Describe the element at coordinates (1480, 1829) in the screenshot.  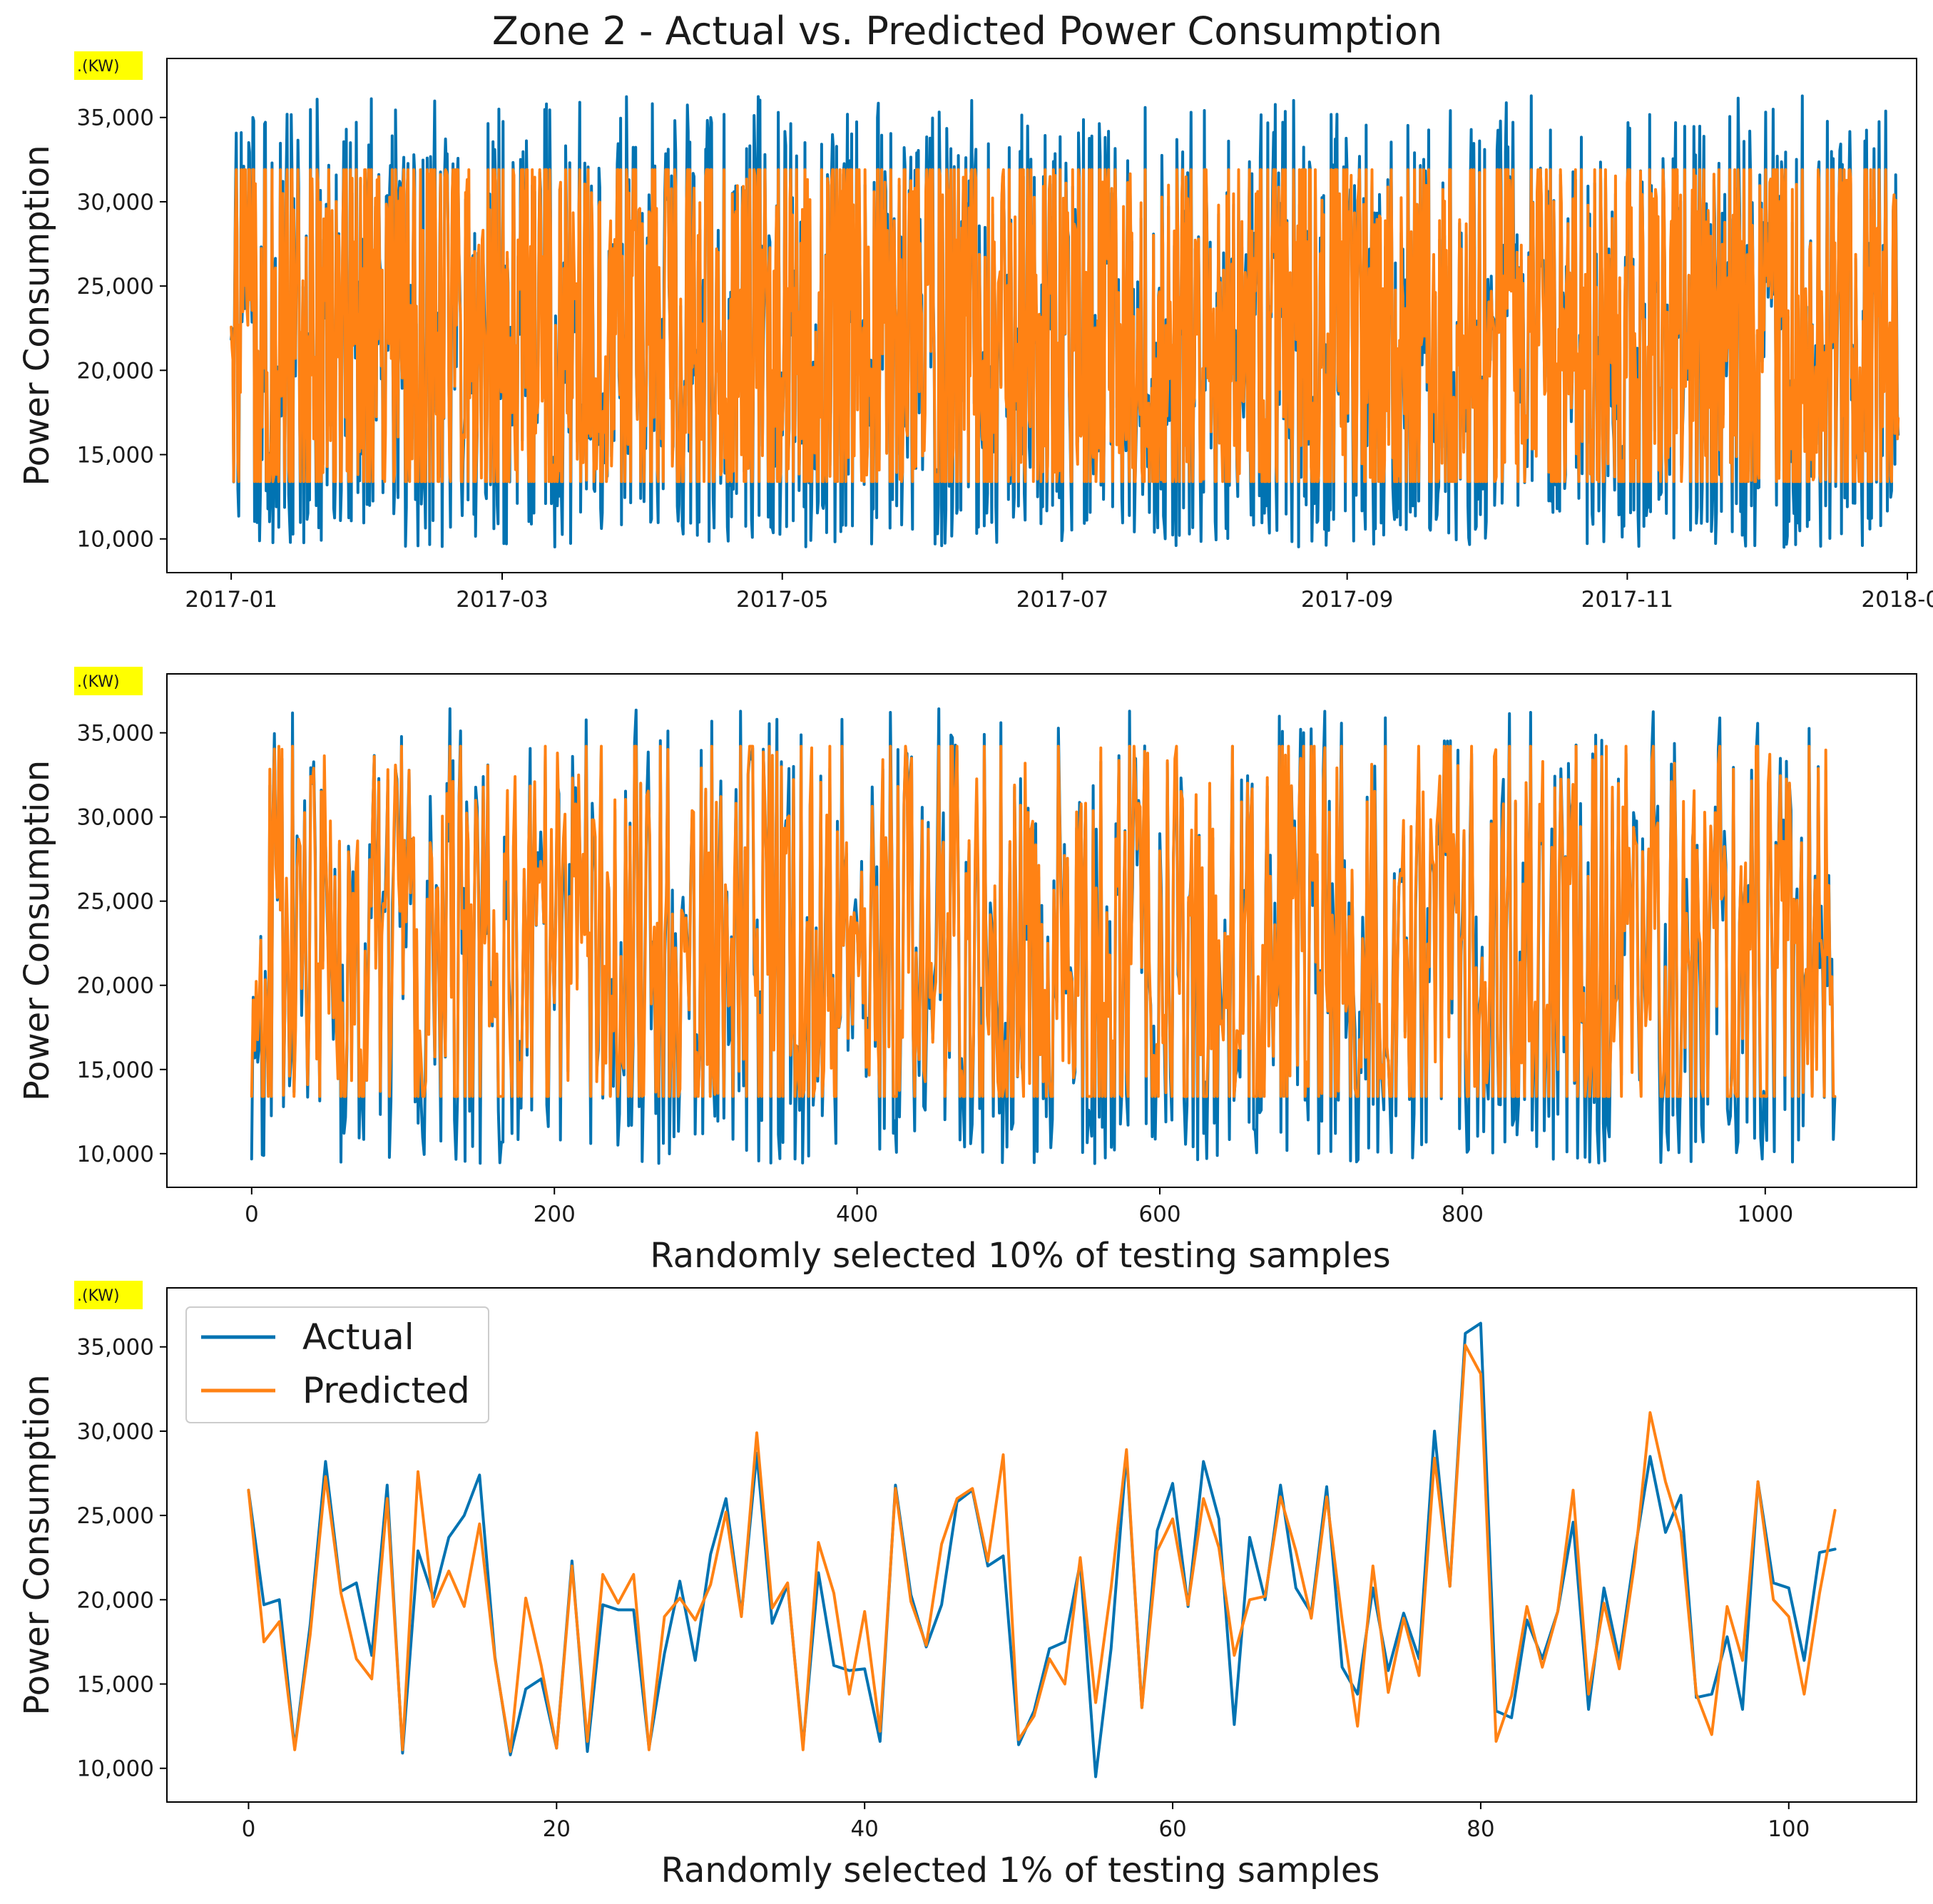
I see `x-tick-label: 80` at that location.